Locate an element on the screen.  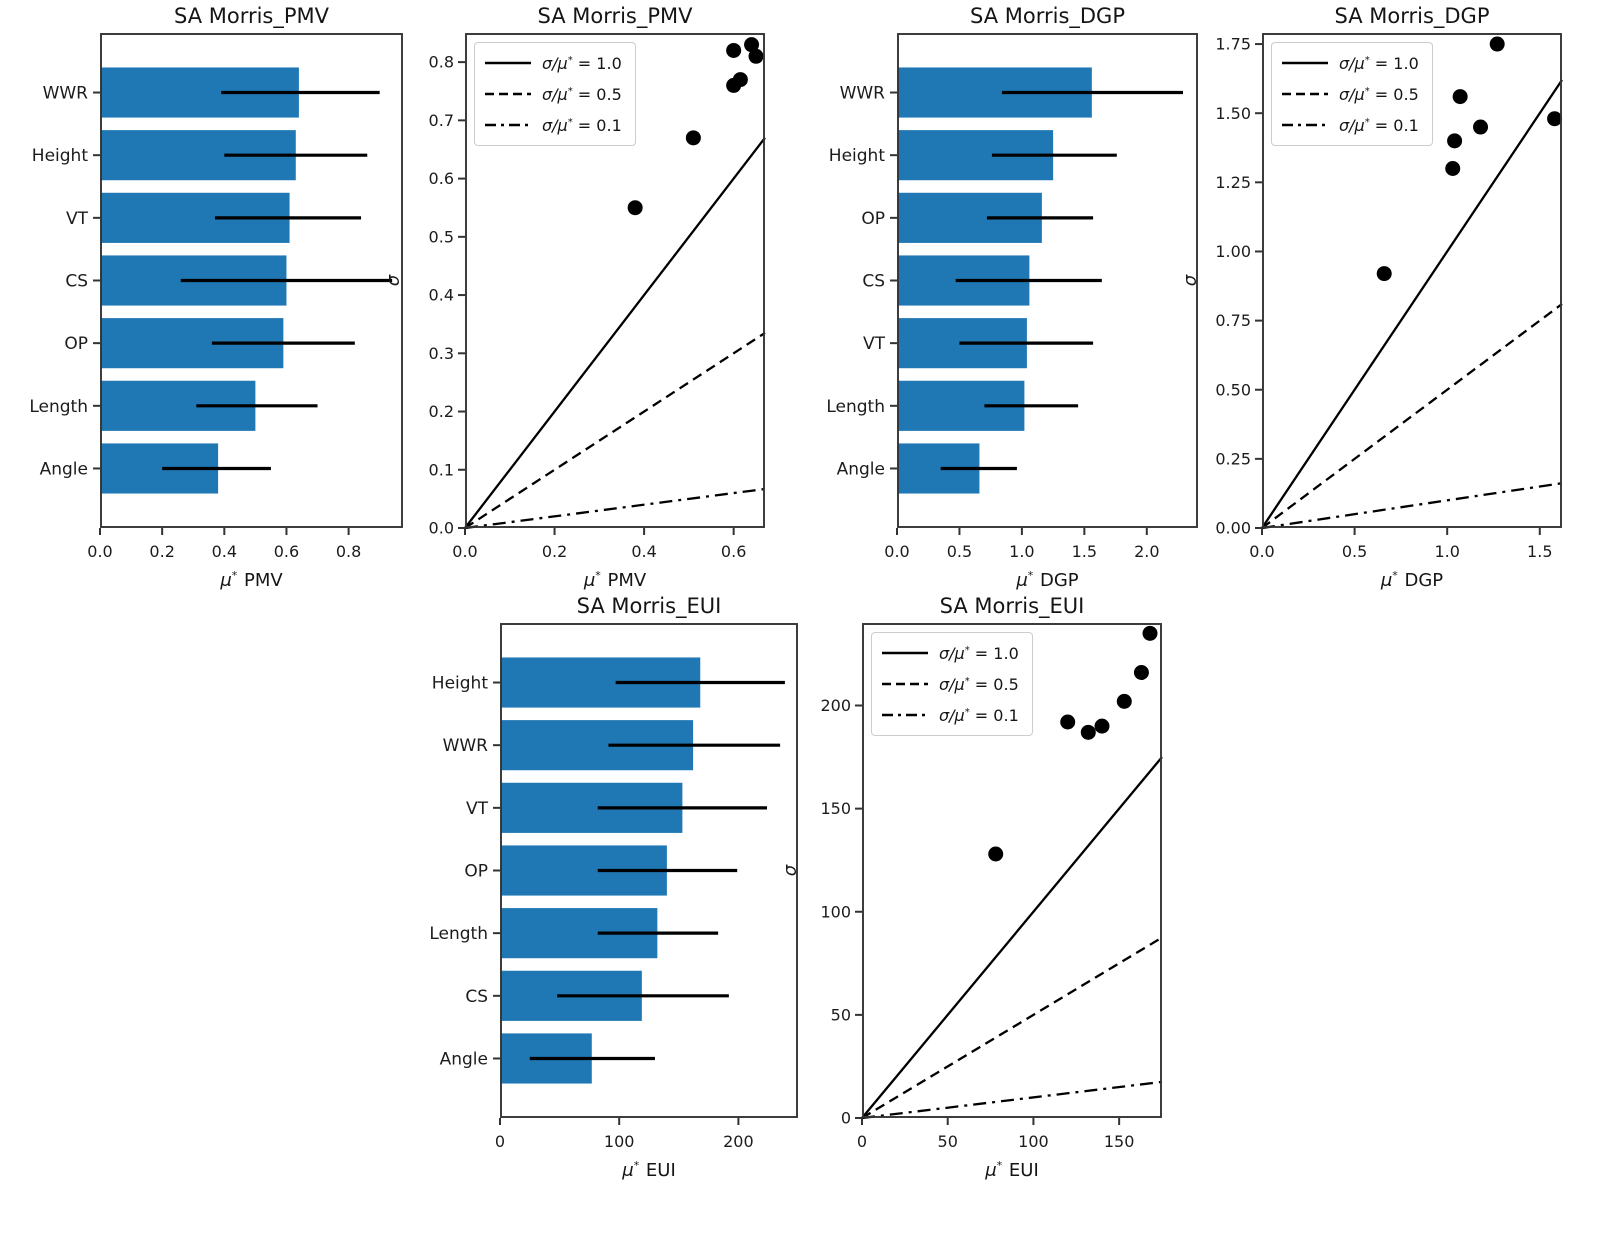
axes-canvas: Height WWR VT OP Length CS Angle 0 100 200 is located at coordinates (613, 887).